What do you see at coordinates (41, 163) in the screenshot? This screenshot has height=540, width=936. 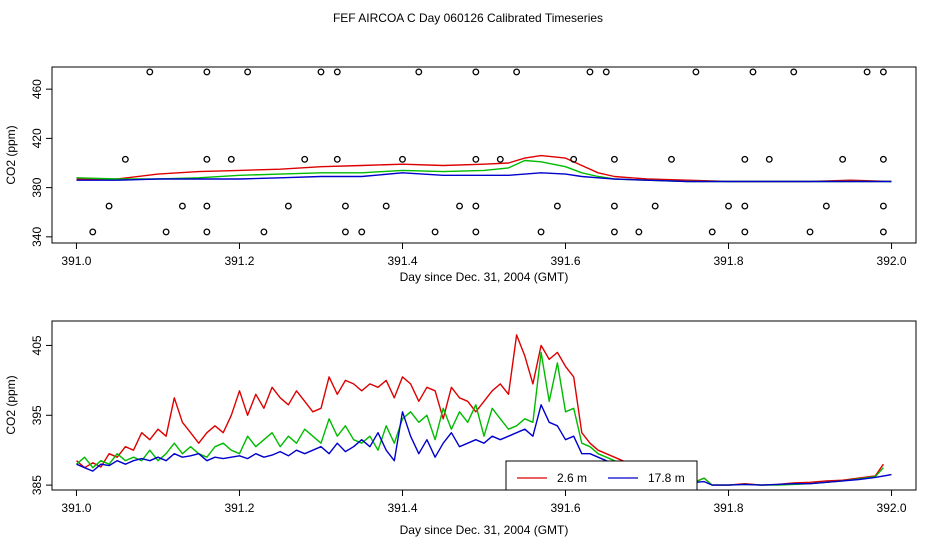 I see `top-y-axis: 340 380 420 460` at bounding box center [41, 163].